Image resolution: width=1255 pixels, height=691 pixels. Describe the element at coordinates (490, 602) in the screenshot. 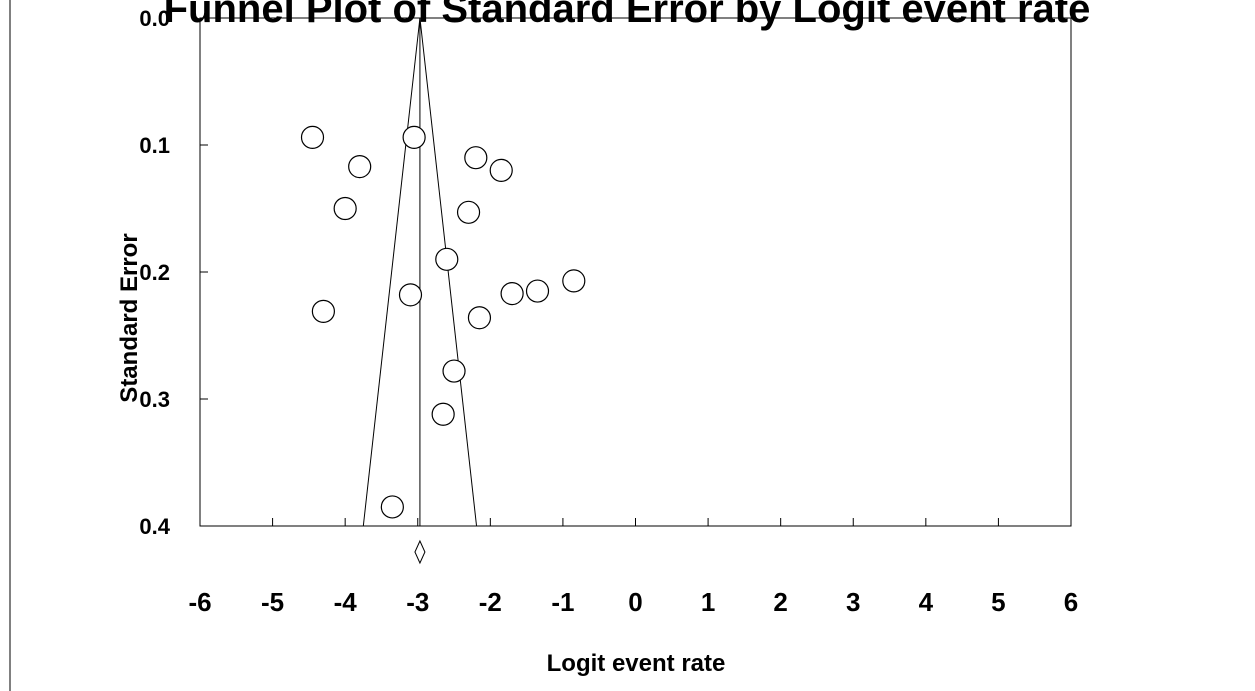

I see `x-tick-label: -2` at that location.